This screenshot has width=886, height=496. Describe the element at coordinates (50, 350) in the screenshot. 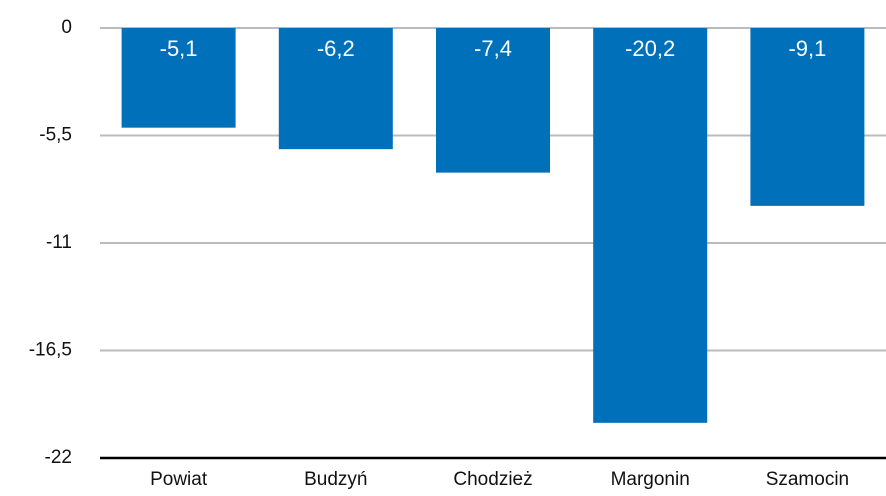

I see `y-tick-label: -16,5` at that location.